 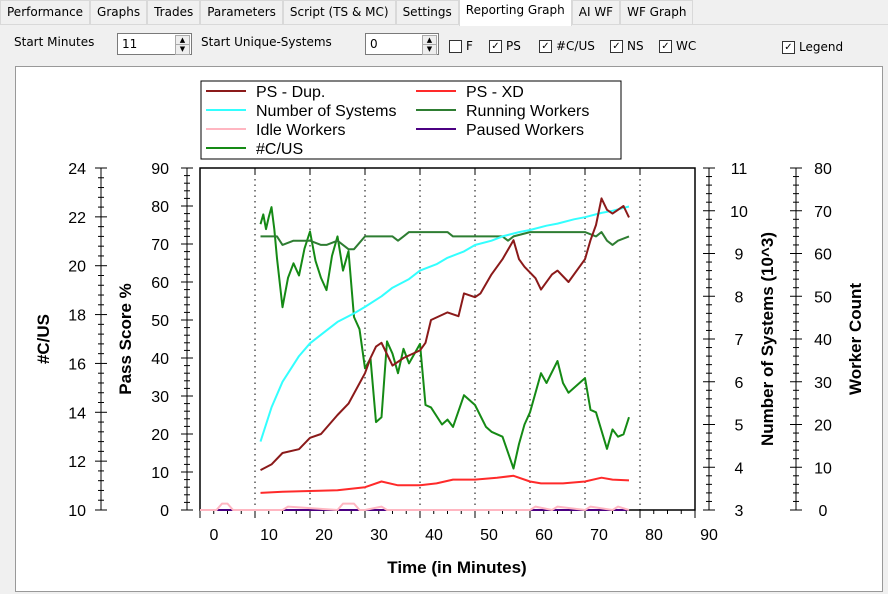 What do you see at coordinates (77, 169) in the screenshot?
I see `y-tick-label-cus: 24` at bounding box center [77, 169].